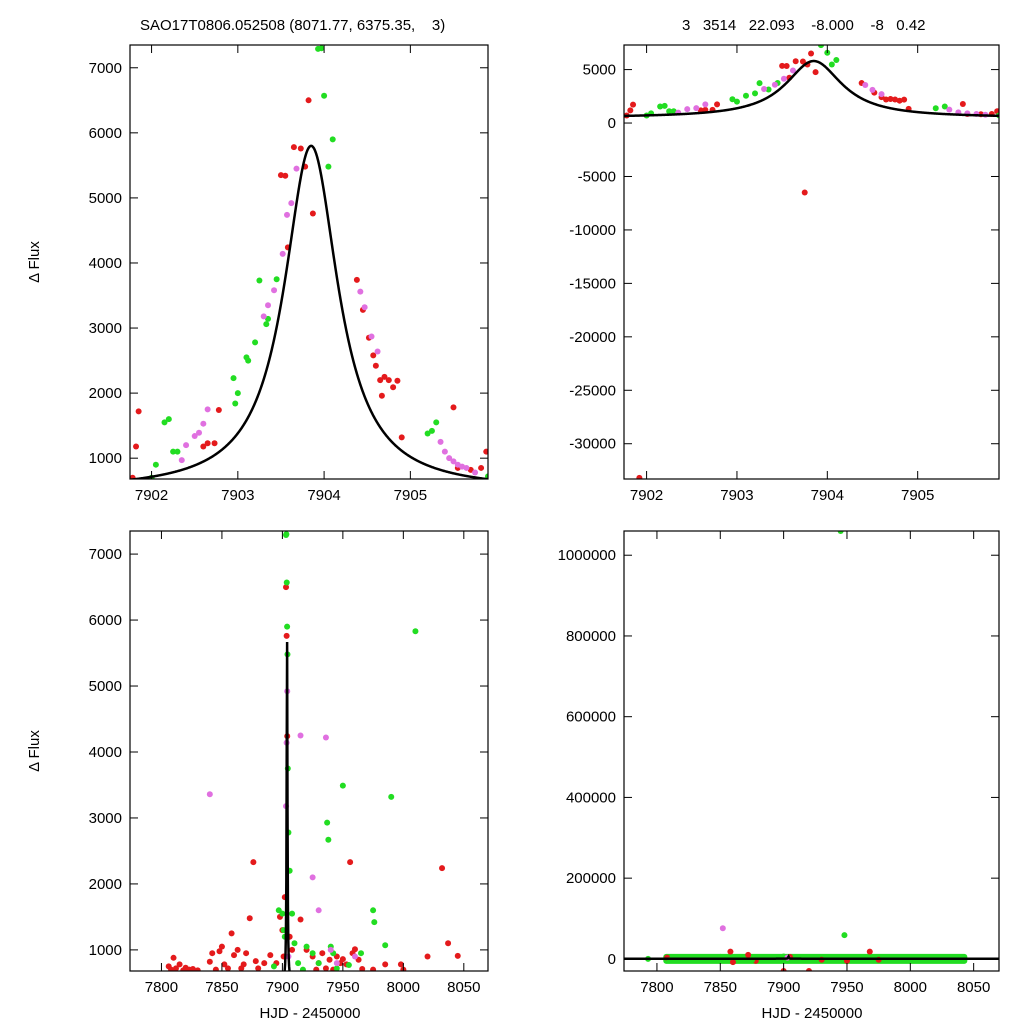 Image resolution: width=1024 pixels, height=1024 pixels. What do you see at coordinates (237, 495) in the screenshot?
I see `x-tick-label: 7903` at bounding box center [237, 495].